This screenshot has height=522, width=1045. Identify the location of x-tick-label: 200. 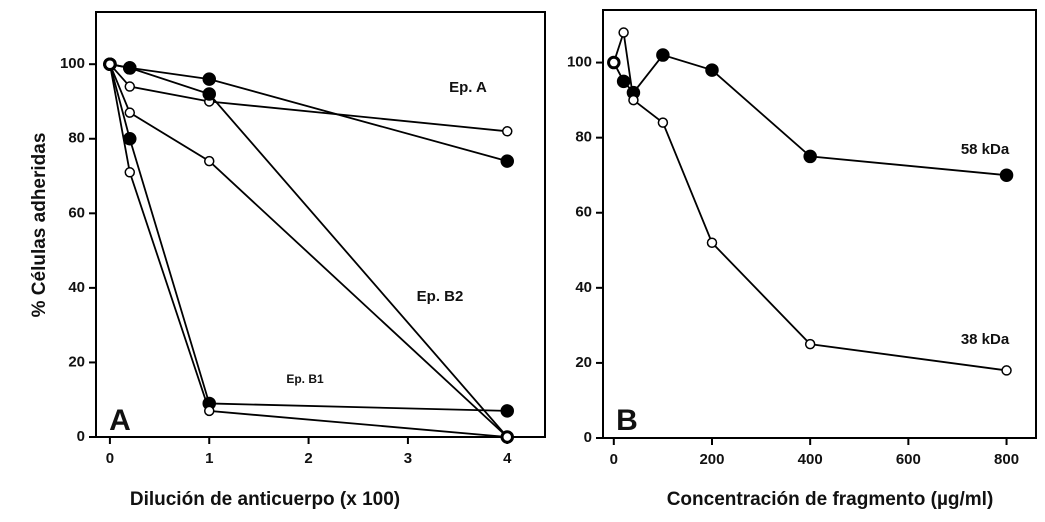
(711, 459).